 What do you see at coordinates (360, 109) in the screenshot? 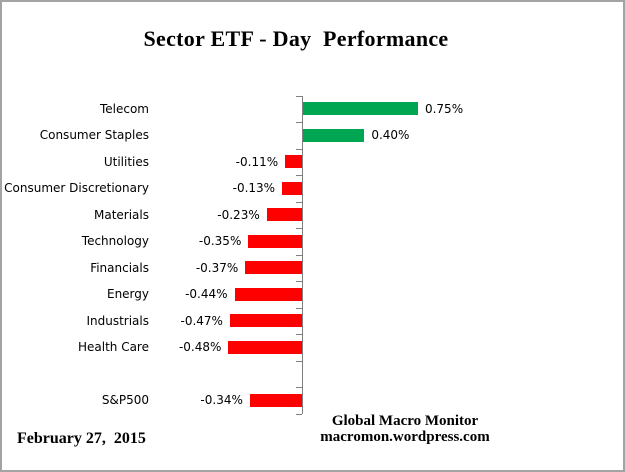
I see `bar-telecom` at bounding box center [360, 109].